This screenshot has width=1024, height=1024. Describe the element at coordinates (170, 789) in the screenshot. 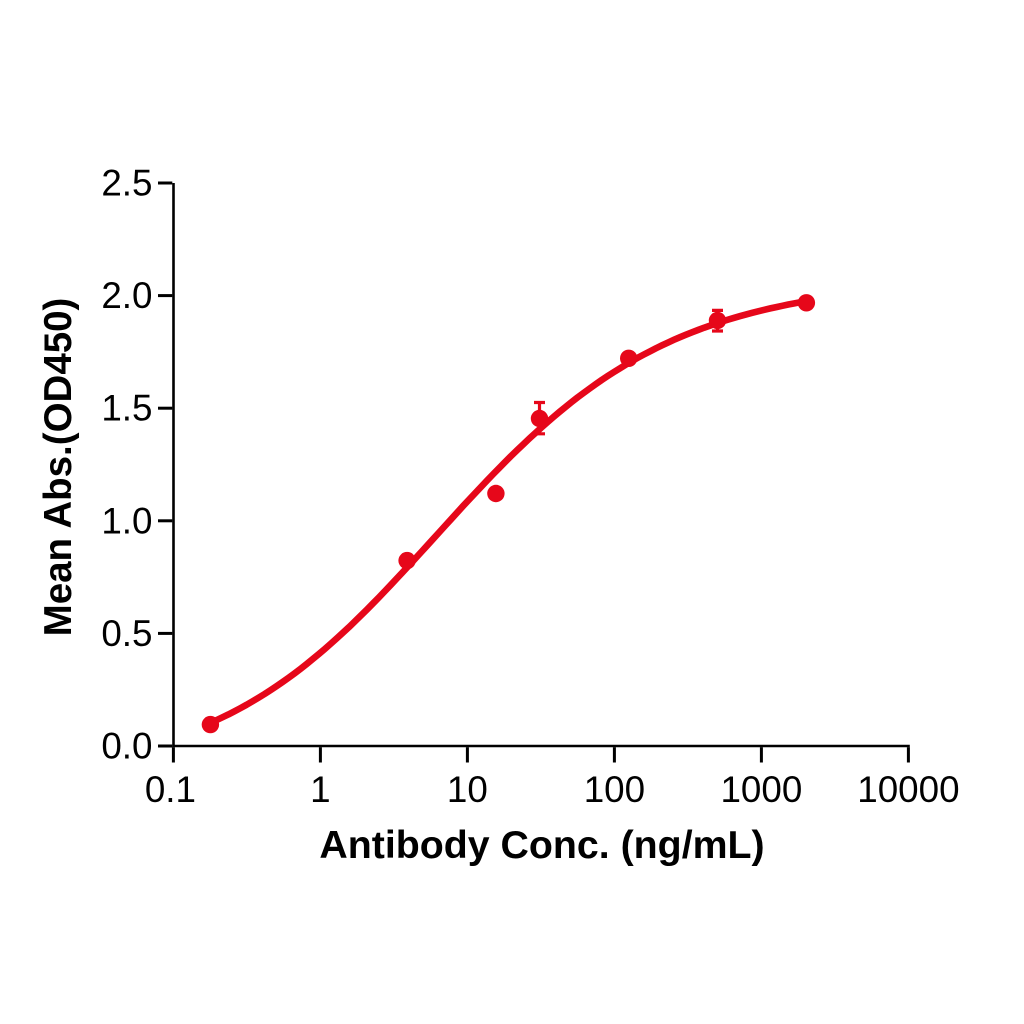

I see `svg-text: 0.1` at that location.